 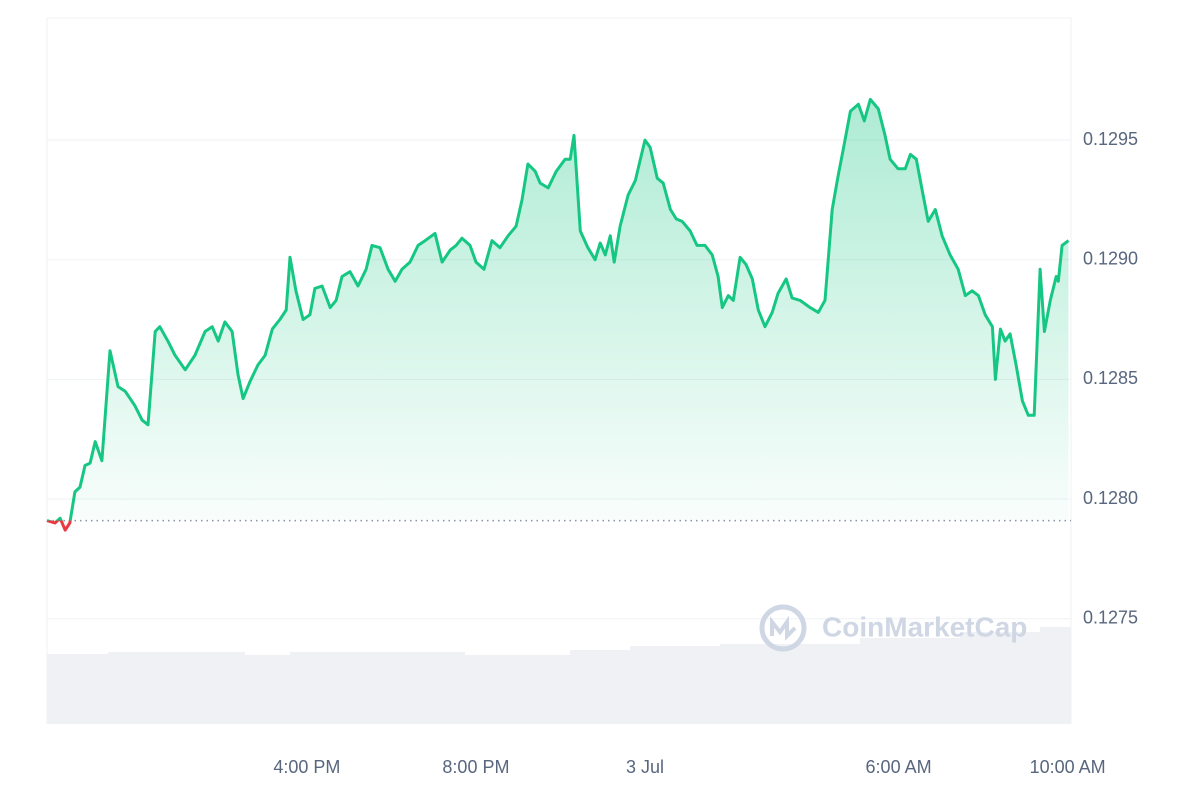 I want to click on y-tick-label: 0.1295, so click(x=1110, y=139).